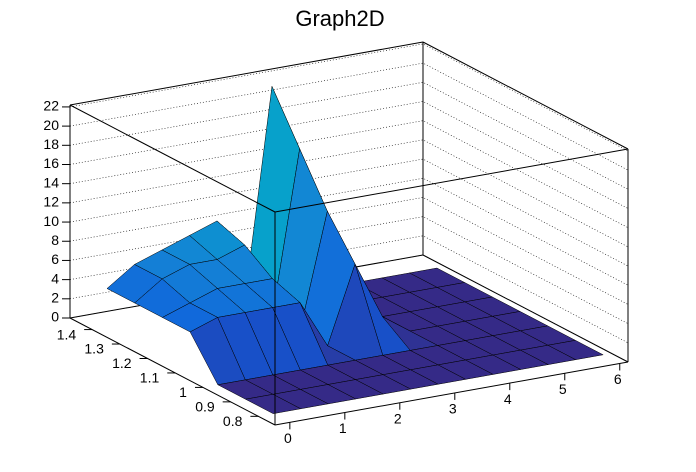 This screenshot has height=472, width=696. I want to click on x-tick-label: 2, so click(398, 418).